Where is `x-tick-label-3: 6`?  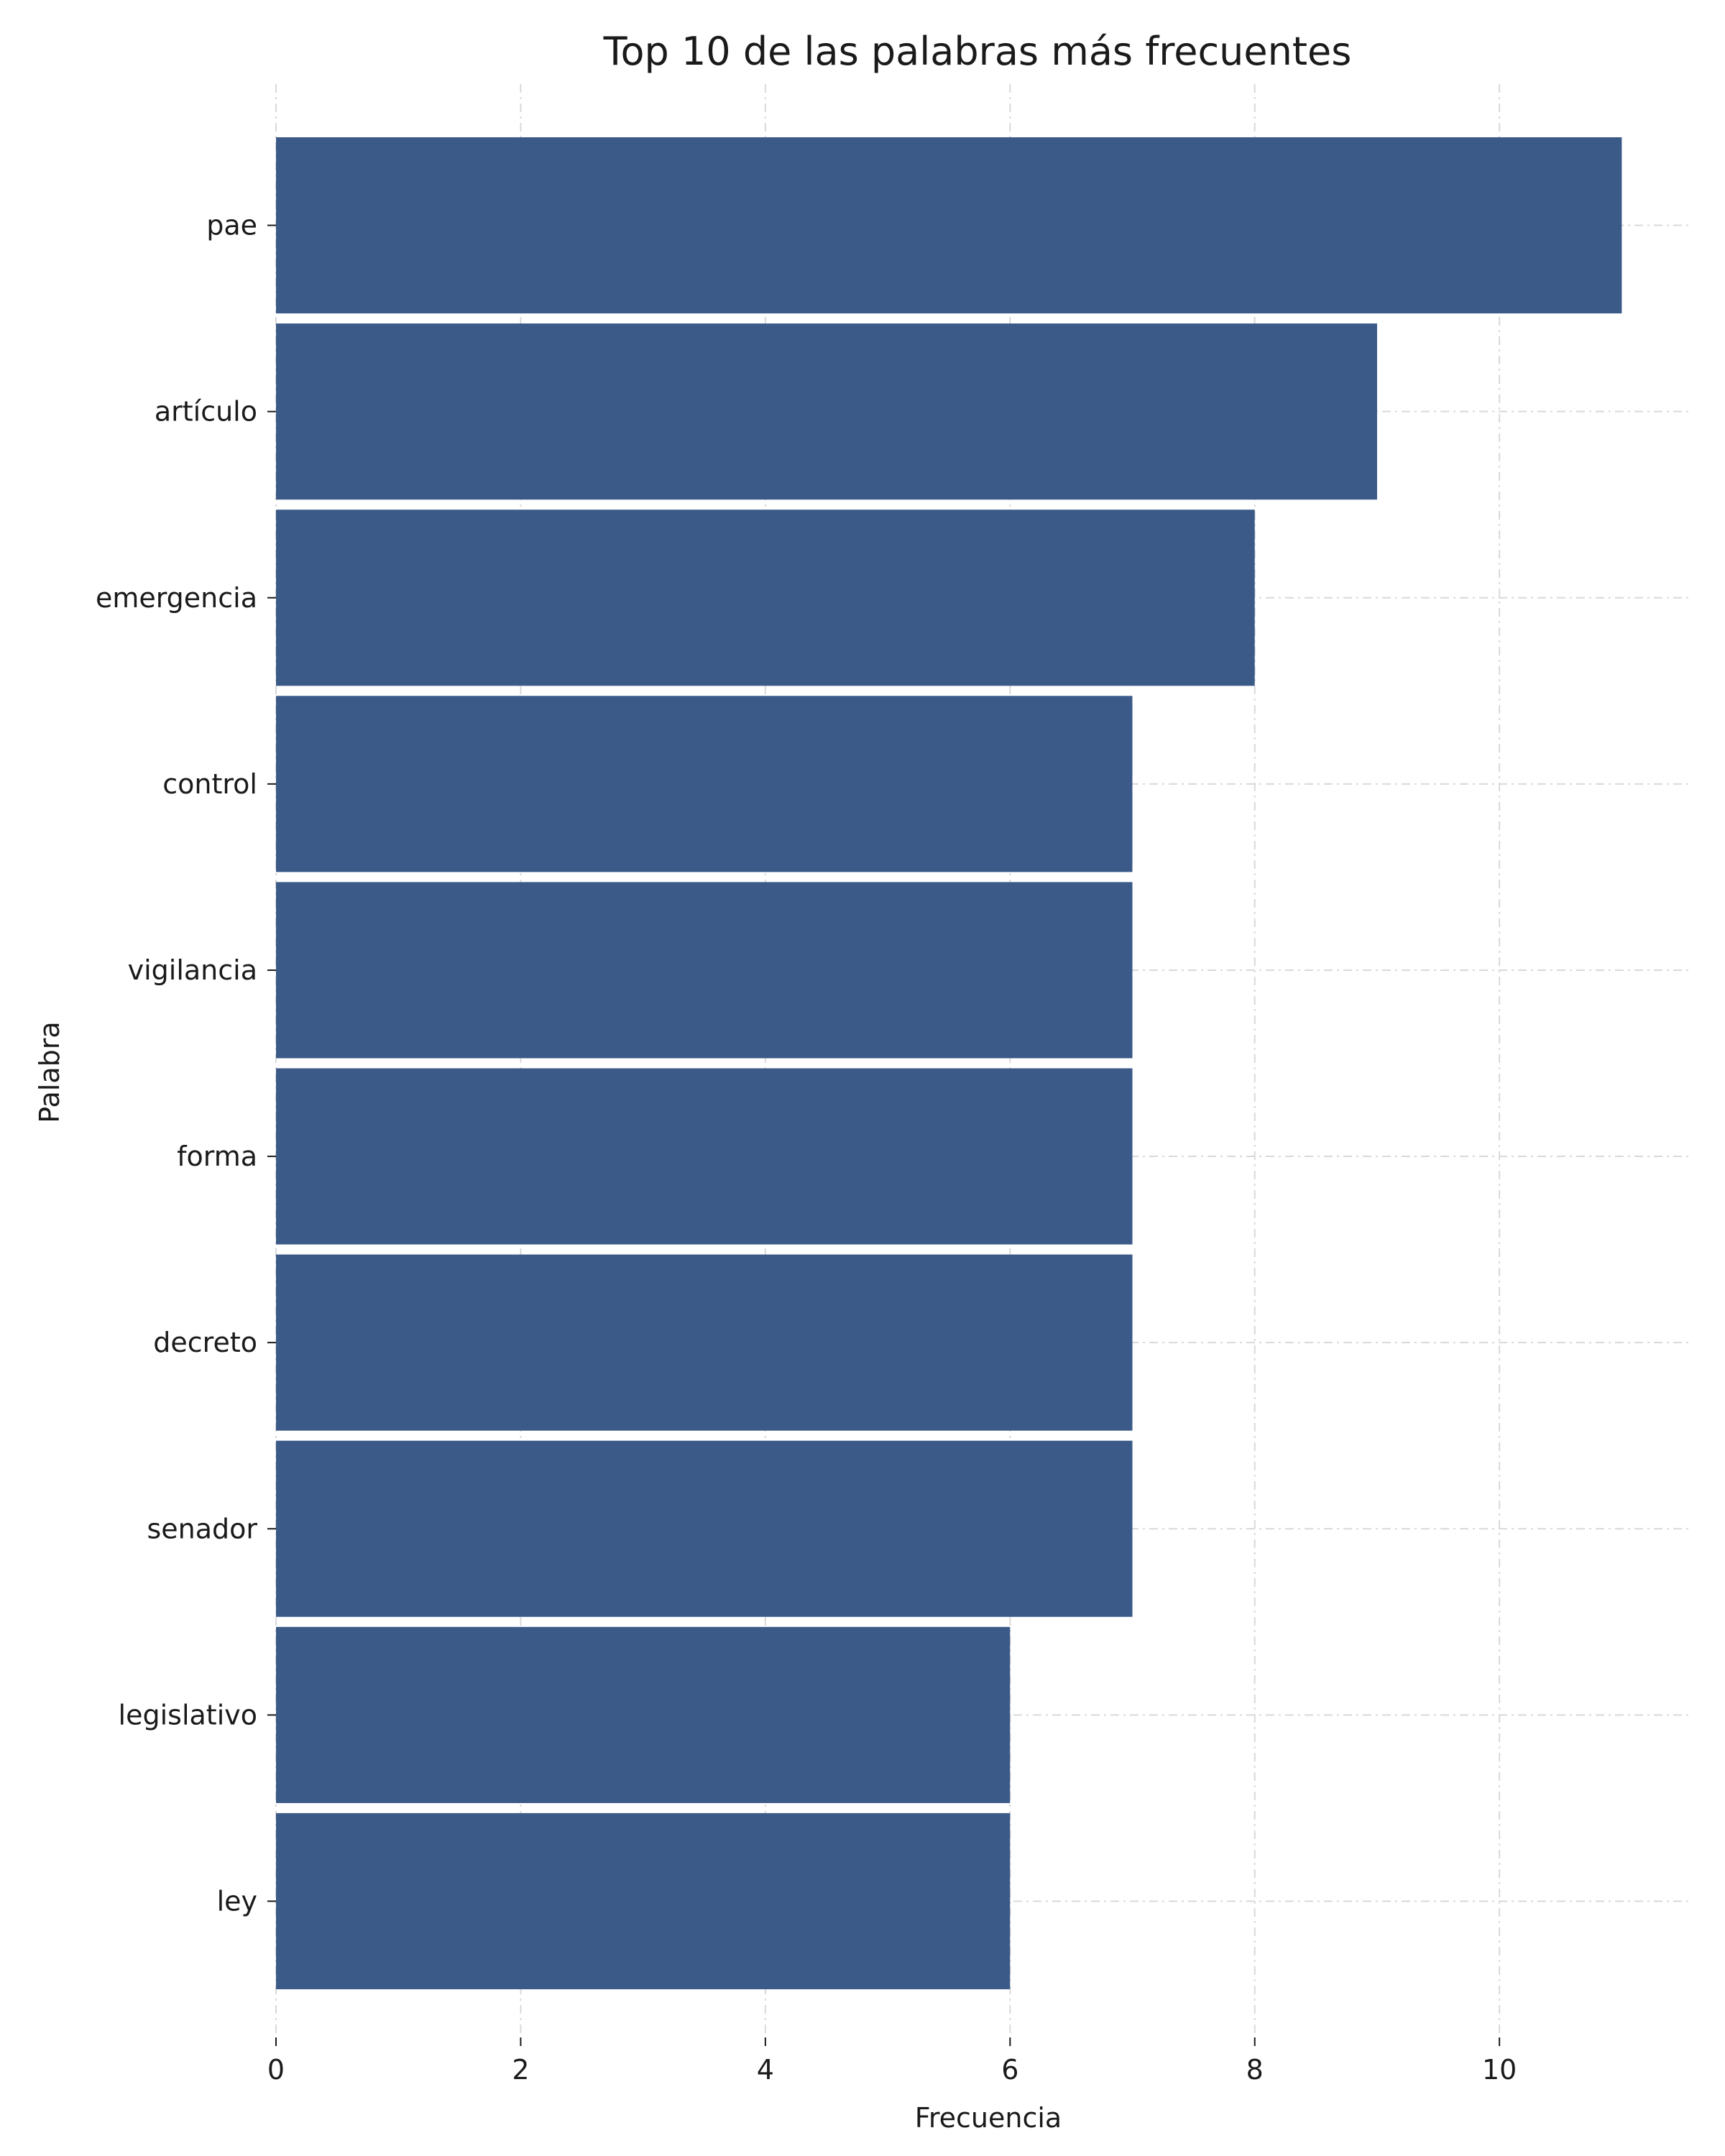 x-tick-label-3: 6 is located at coordinates (1009, 2070).